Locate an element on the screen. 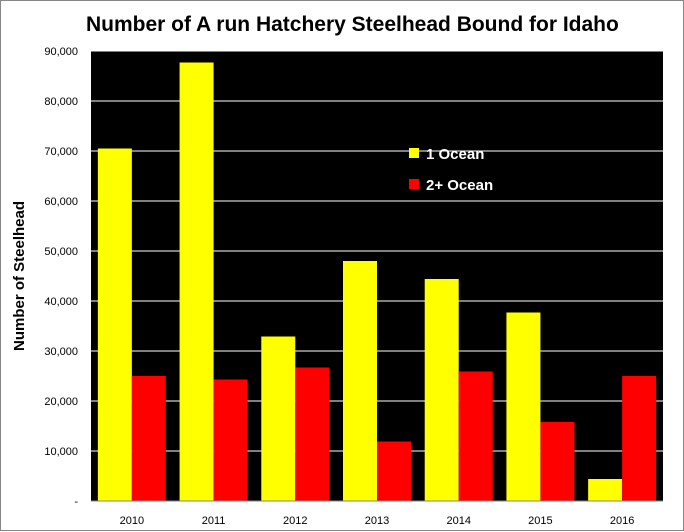  y-tick-label: 80,000 is located at coordinates (61, 102).